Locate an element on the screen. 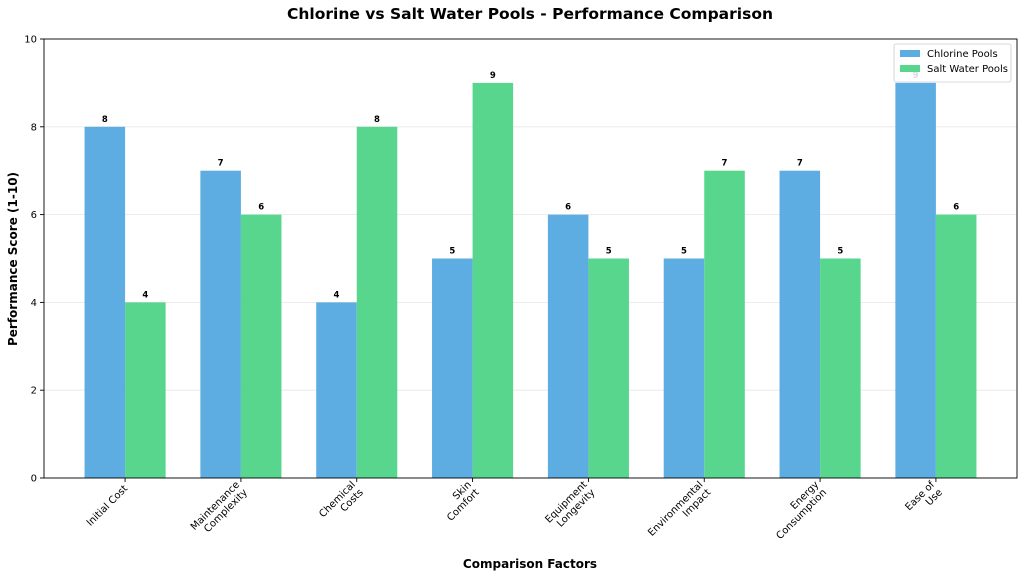 The width and height of the screenshot is (1024, 582). x-tick-label: Initial Cost is located at coordinates (107, 505).